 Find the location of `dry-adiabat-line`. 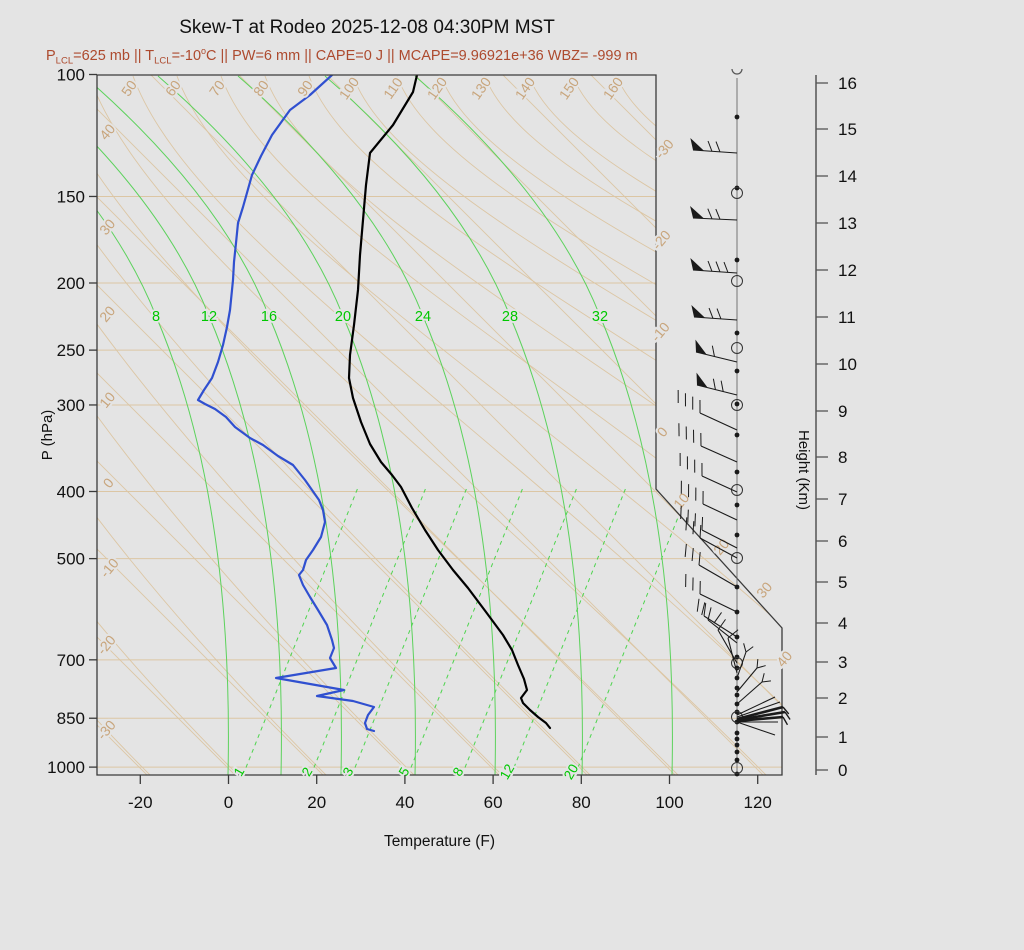

dry-adiabat-line is located at coordinates (168, 425).